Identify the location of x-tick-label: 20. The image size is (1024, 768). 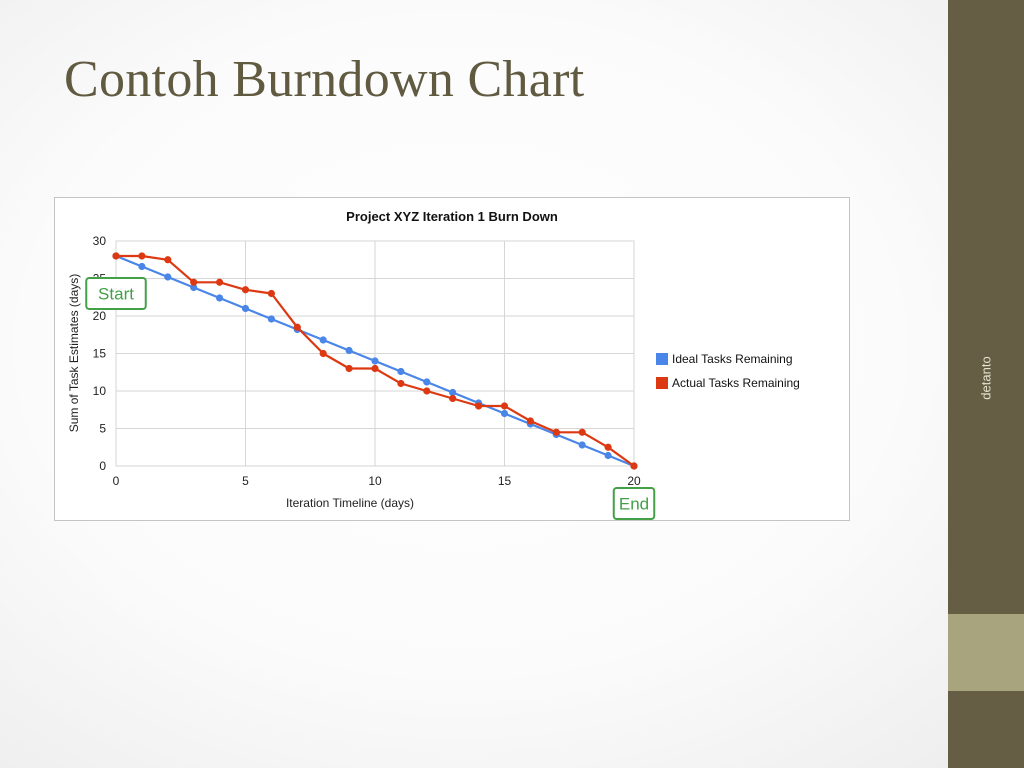
(634, 481).